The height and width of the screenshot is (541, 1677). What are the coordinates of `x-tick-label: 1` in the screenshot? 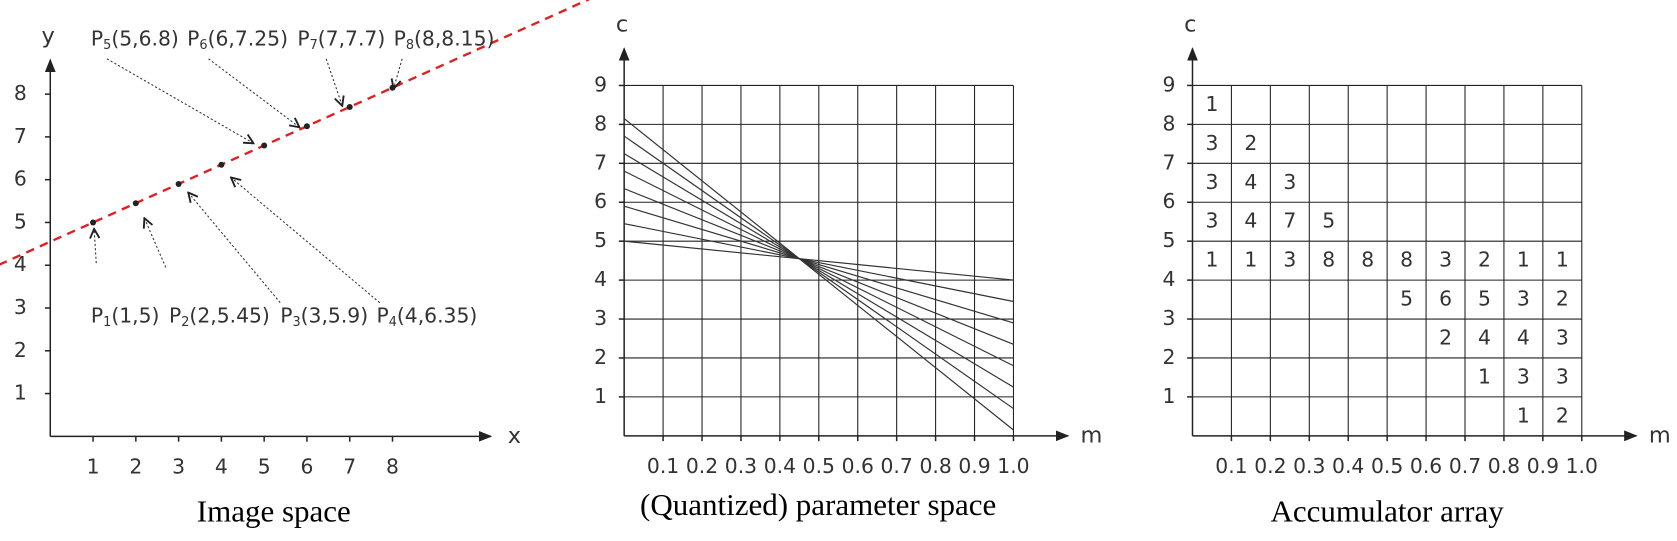 It's located at (93, 466).